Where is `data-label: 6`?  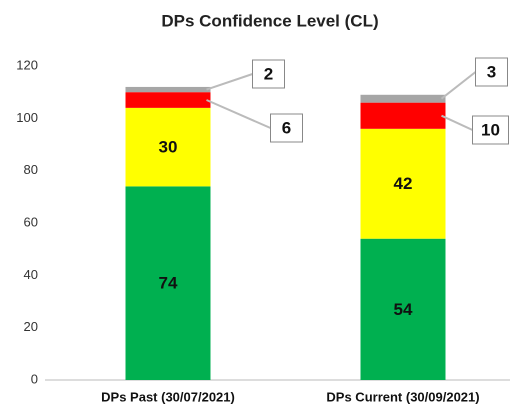
data-label: 6 is located at coordinates (286, 127).